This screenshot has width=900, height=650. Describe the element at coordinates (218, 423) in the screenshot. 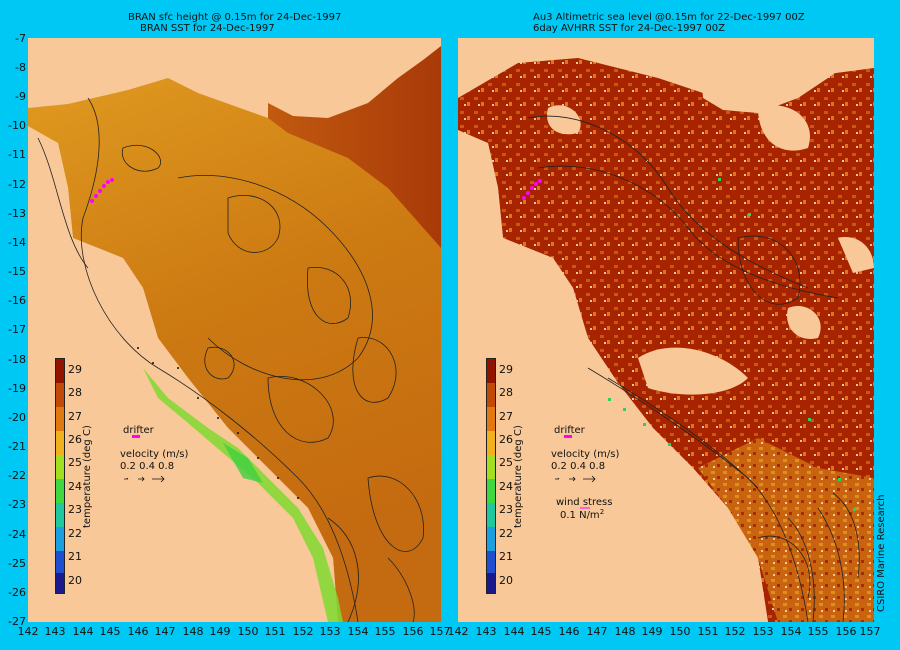

I see `reef-markers` at that location.